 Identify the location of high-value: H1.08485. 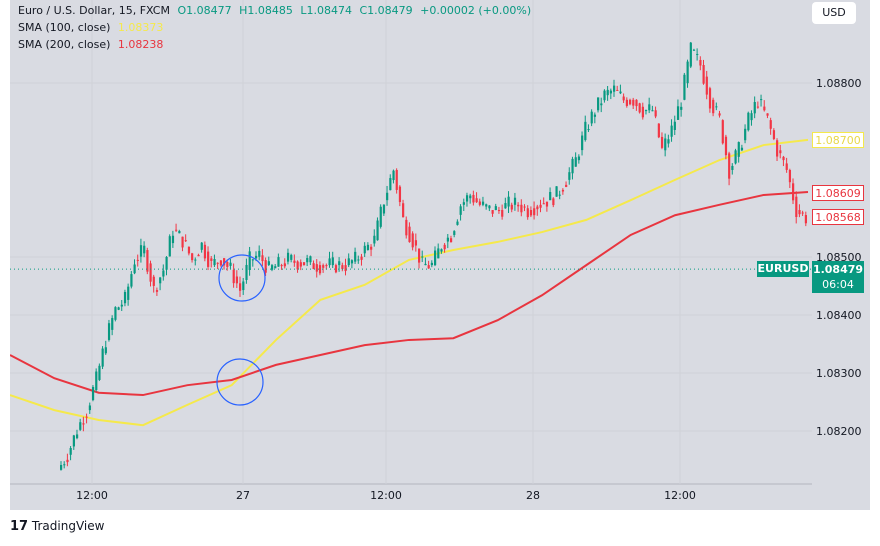
(266, 10).